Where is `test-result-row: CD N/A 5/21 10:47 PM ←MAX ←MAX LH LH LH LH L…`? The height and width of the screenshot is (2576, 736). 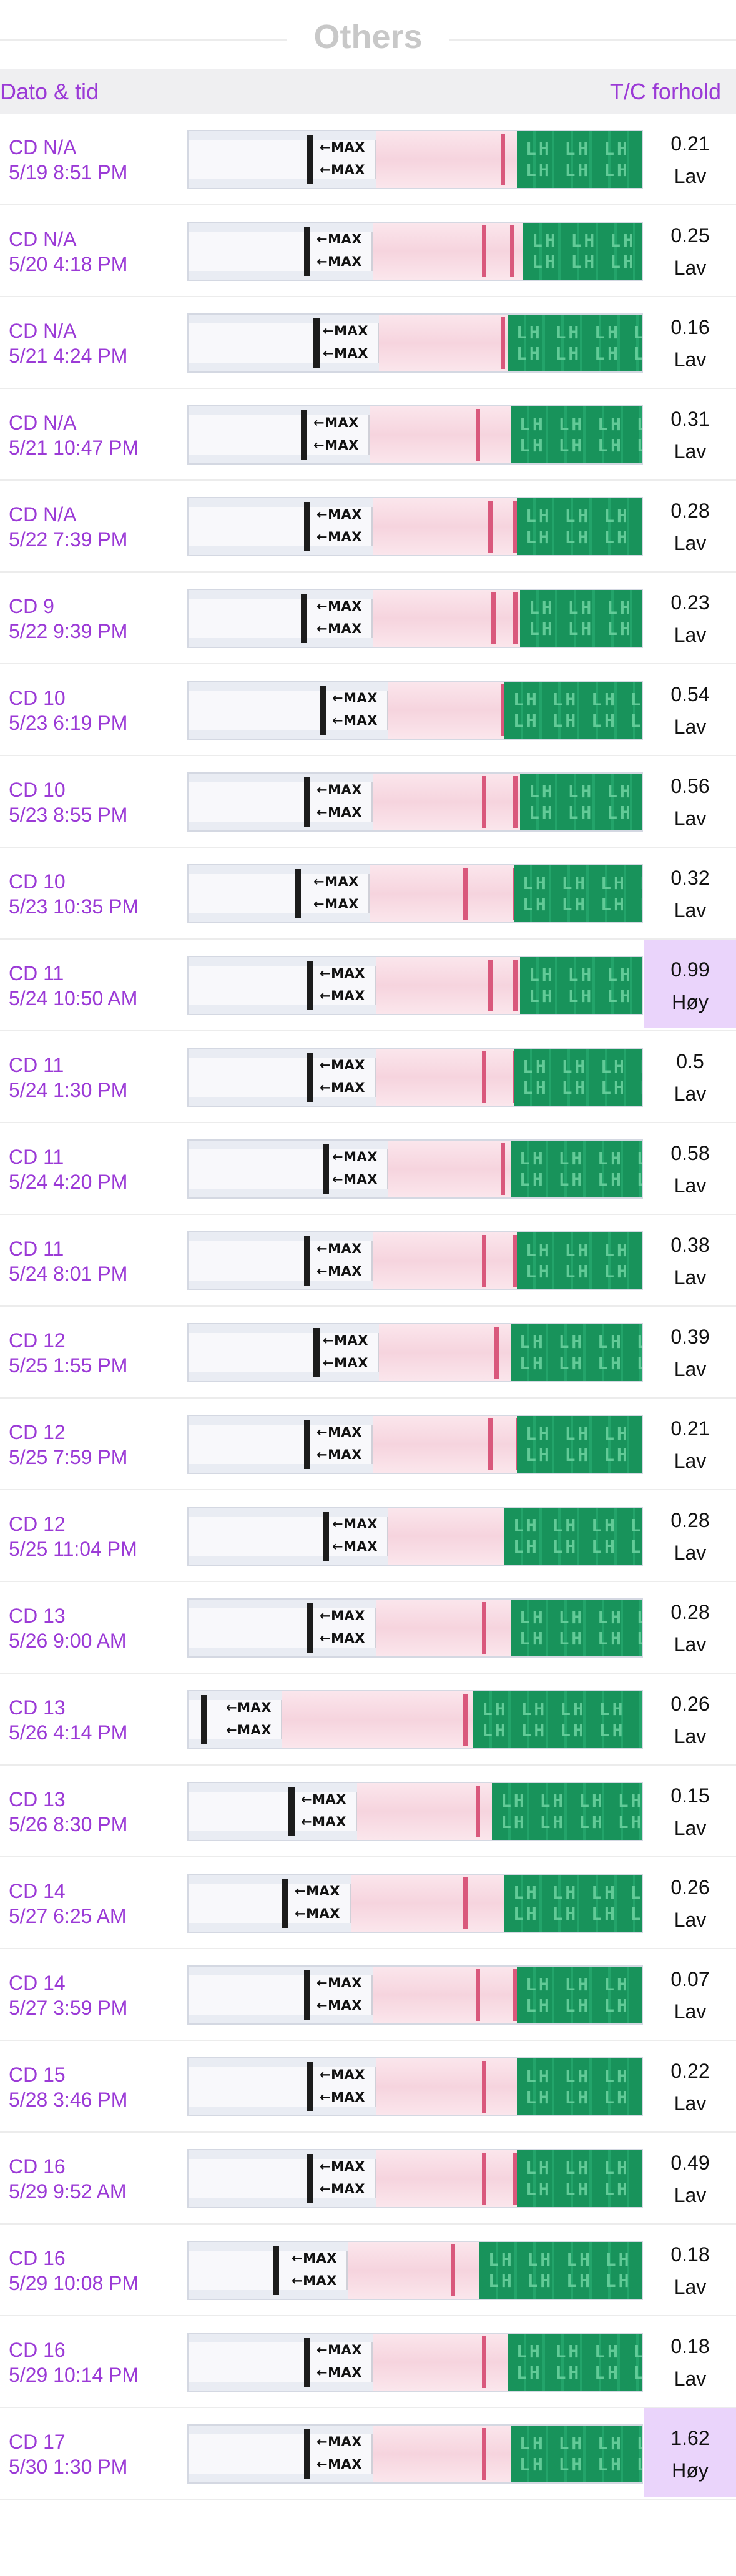 test-result-row: CD N/A 5/21 10:47 PM ←MAX ←MAX LH LH LH LH L… is located at coordinates (368, 435).